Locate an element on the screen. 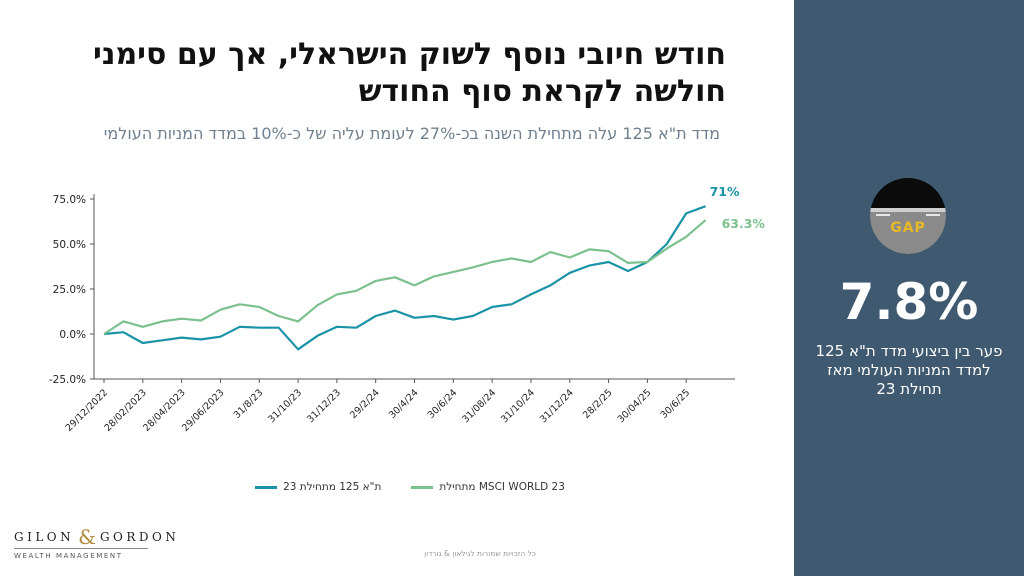 This screenshot has height=576, width=1024. series-line-msci is located at coordinates (405, 277).